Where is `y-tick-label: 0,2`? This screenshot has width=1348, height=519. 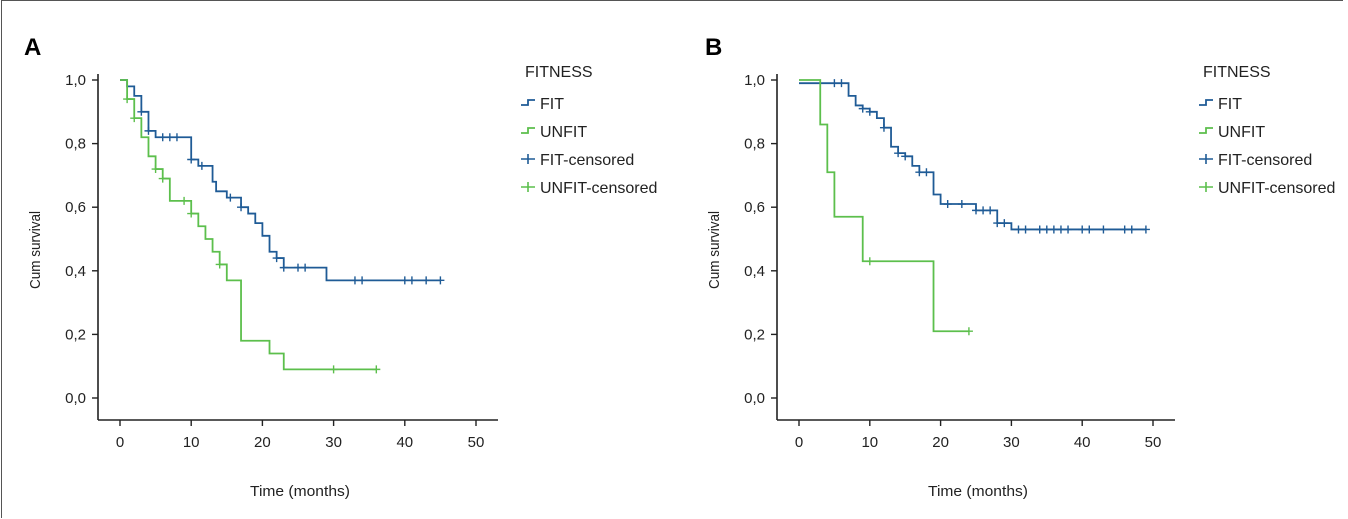 y-tick-label: 0,2 is located at coordinates (754, 334).